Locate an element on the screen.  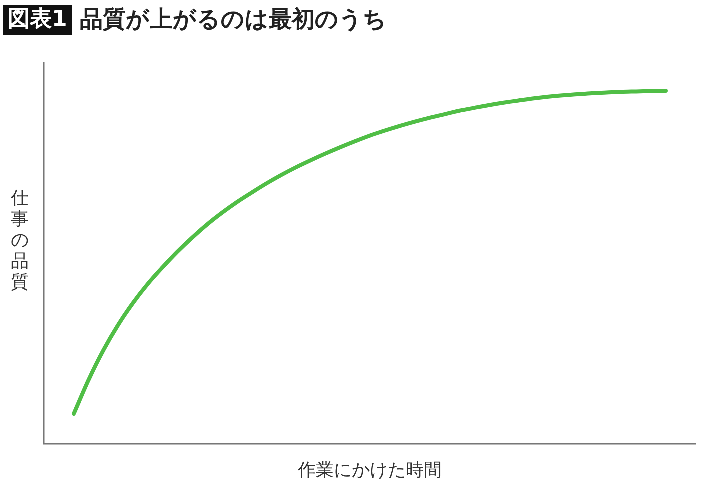
chart-title: 品質が上がるのは最初のうち is located at coordinates (233, 20).